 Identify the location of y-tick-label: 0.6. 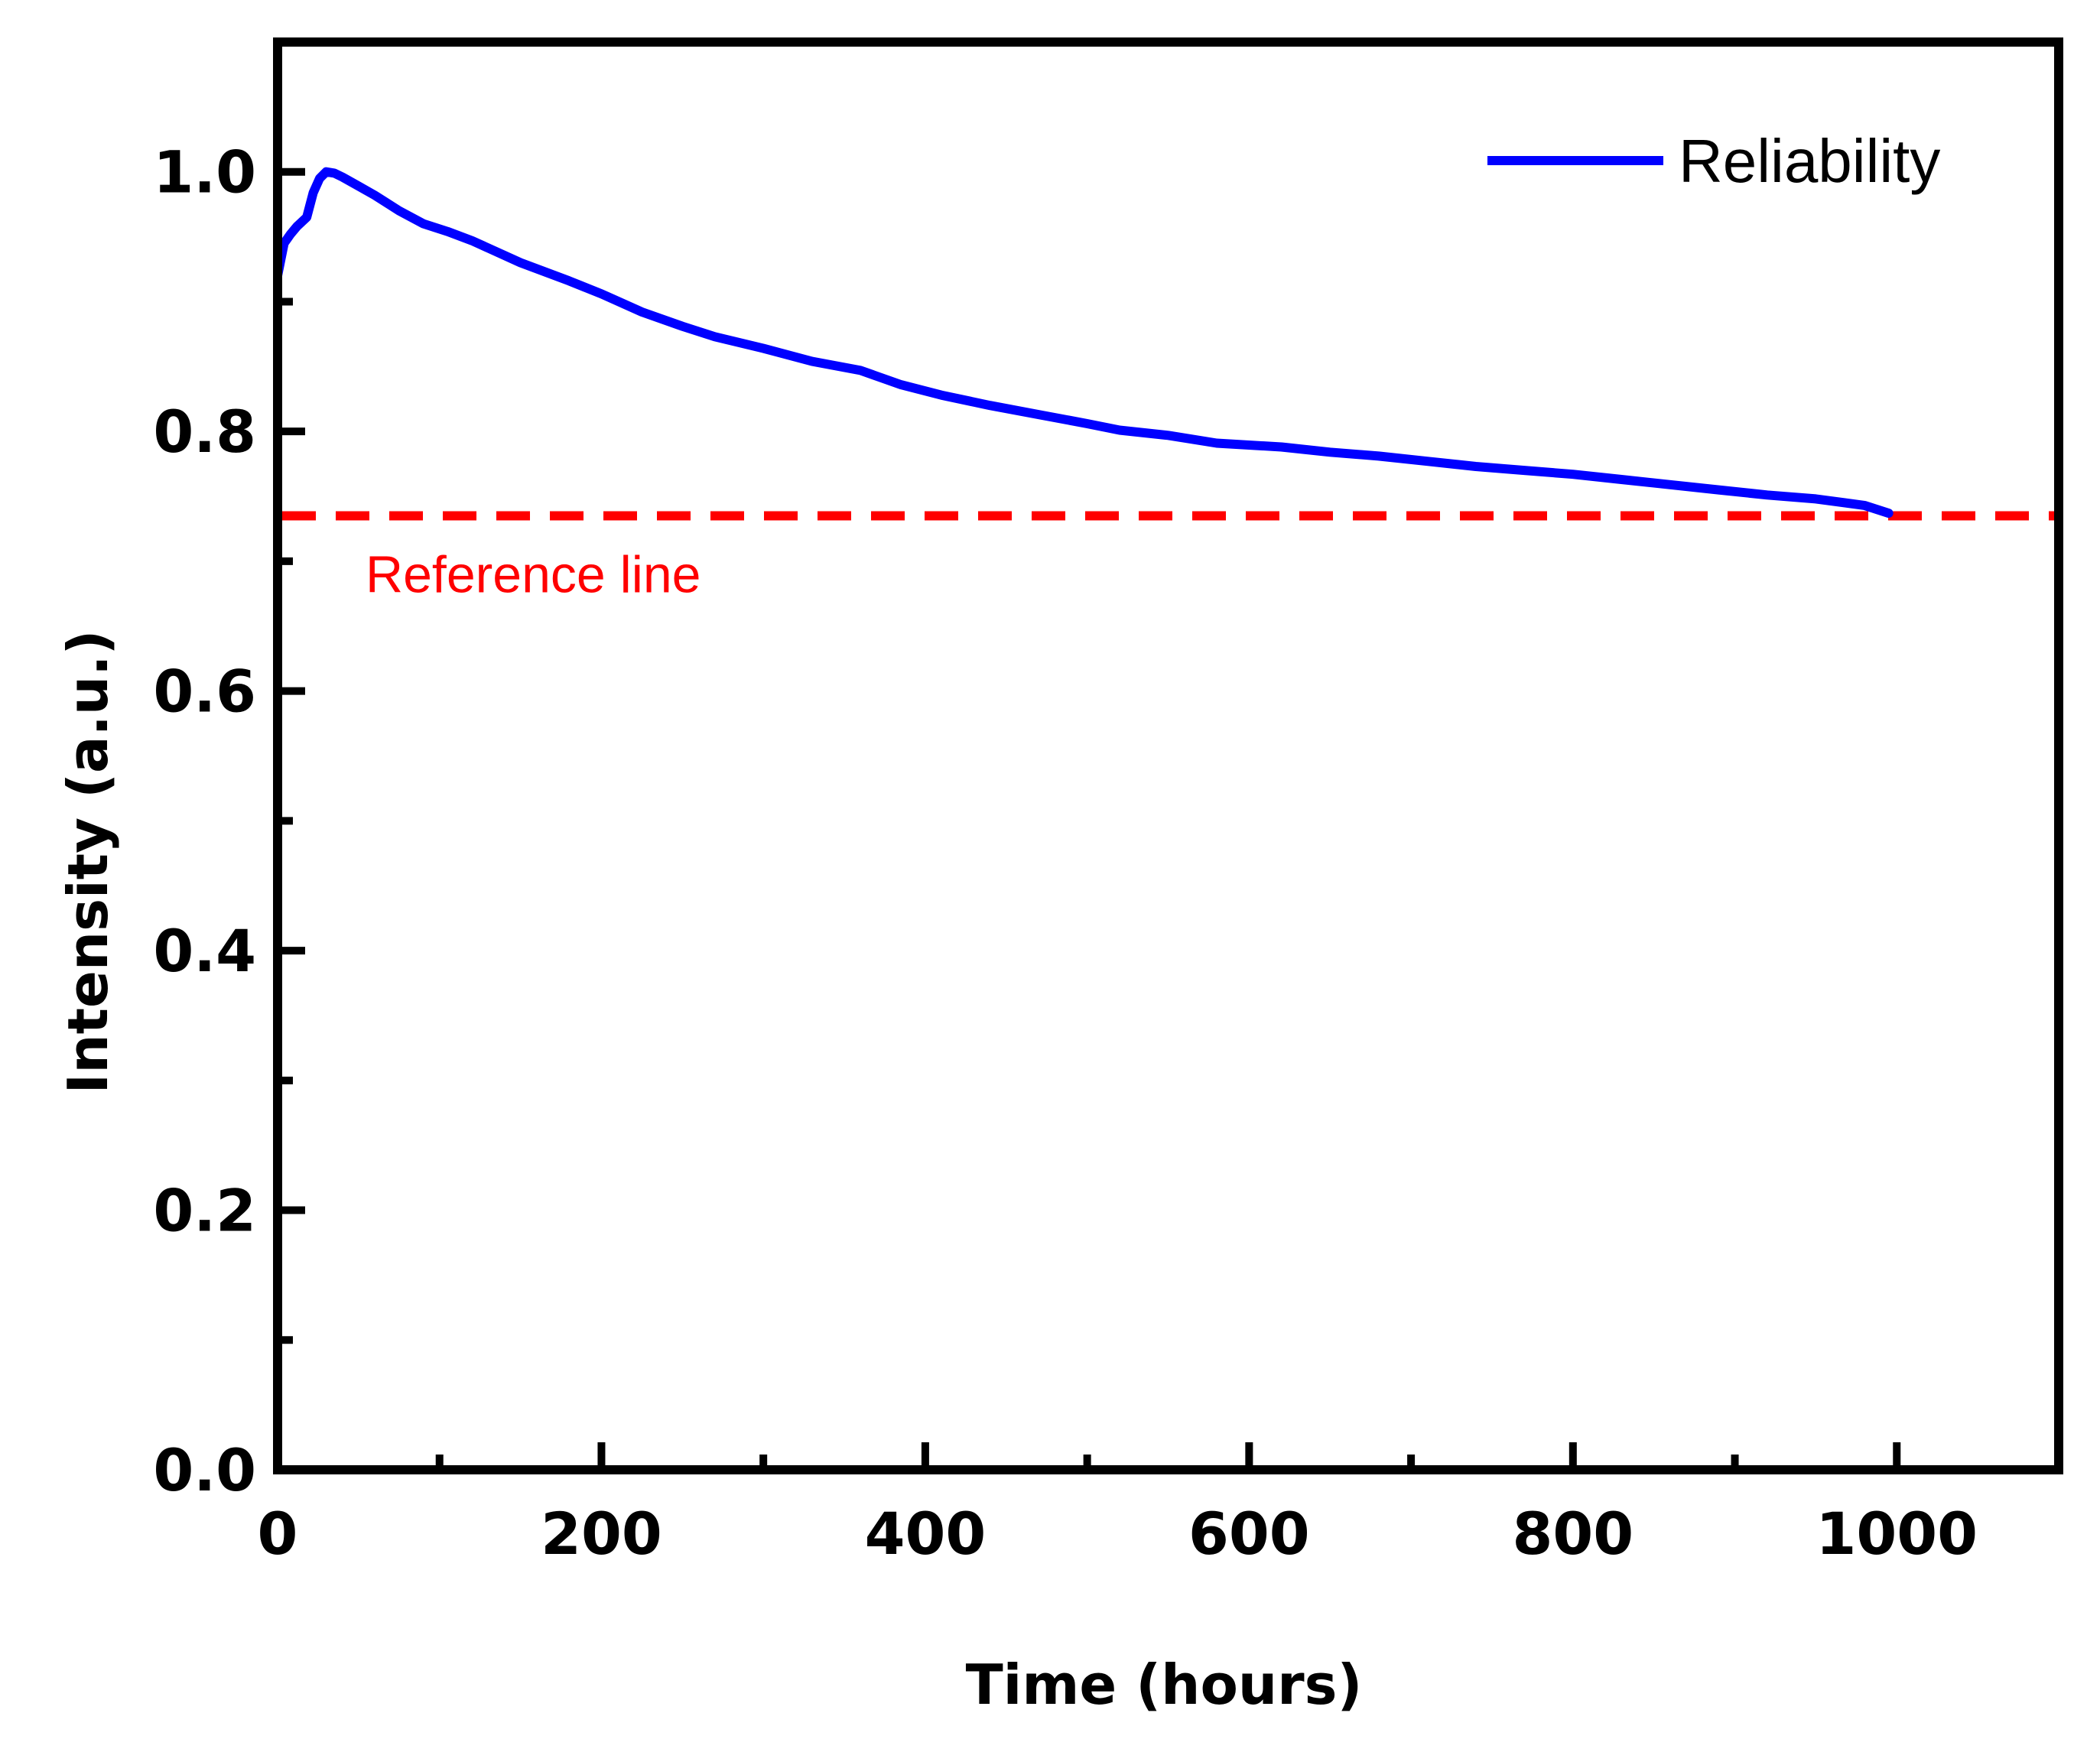
(205, 692).